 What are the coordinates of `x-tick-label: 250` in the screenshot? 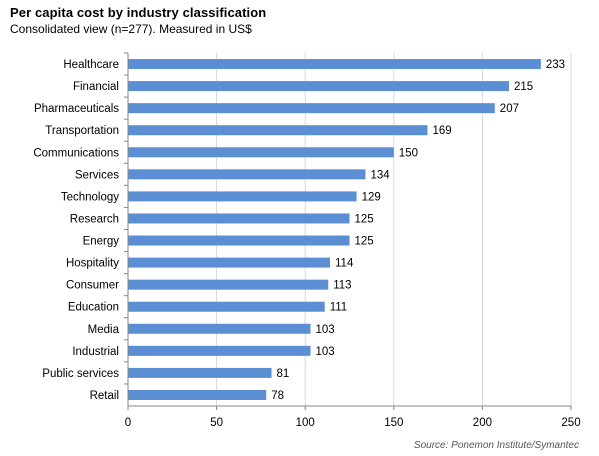 It's located at (570, 423).